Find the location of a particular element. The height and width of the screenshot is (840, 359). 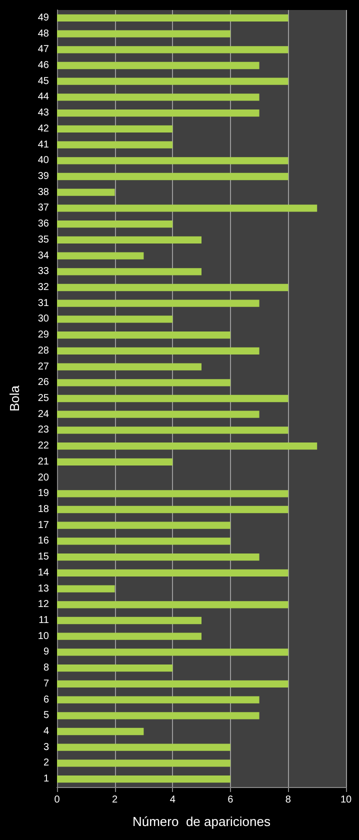

y-tick-label: 34 is located at coordinates (44, 256).